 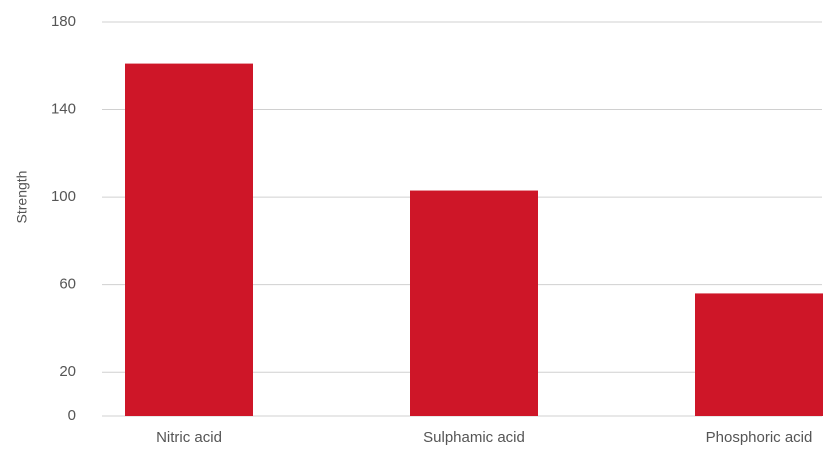 I want to click on y-tick-label: 140, so click(x=63, y=109).